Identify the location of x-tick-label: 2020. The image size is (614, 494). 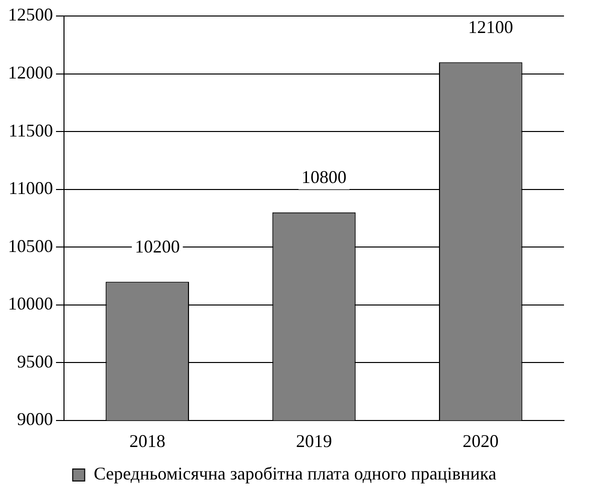
(480, 440).